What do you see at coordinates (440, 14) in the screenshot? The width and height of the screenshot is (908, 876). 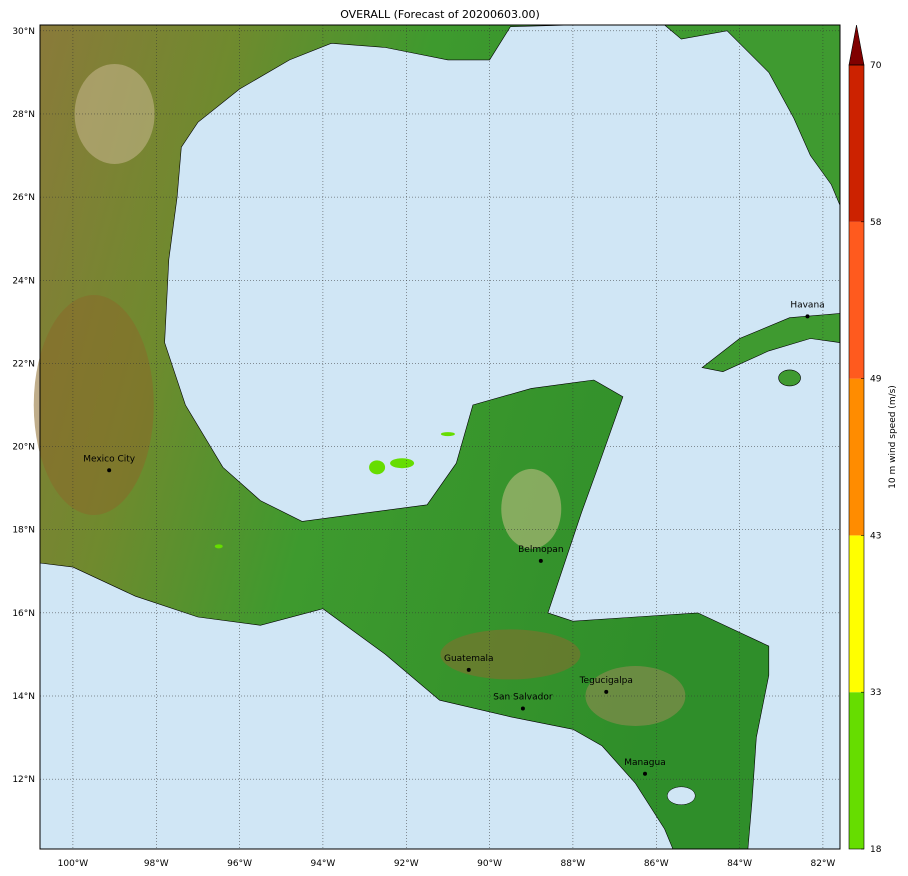 I see `map-title: OVERALL (Forecast of 20200603.00)` at bounding box center [440, 14].